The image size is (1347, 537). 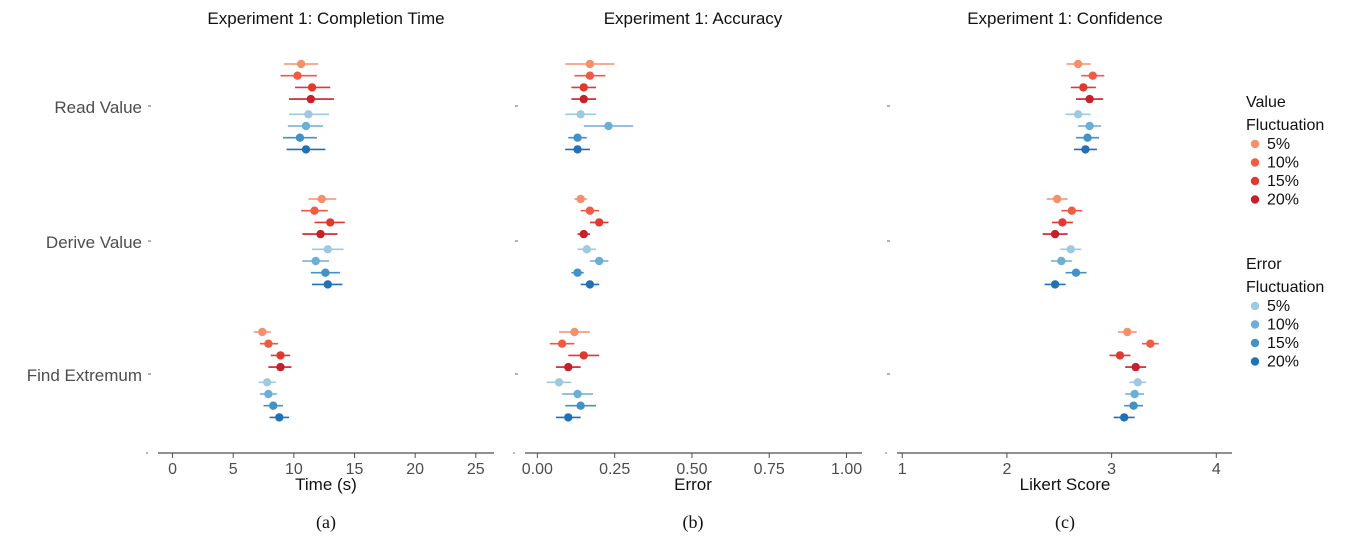 I want to click on panel-c-caption: (c), so click(x=1065, y=522).